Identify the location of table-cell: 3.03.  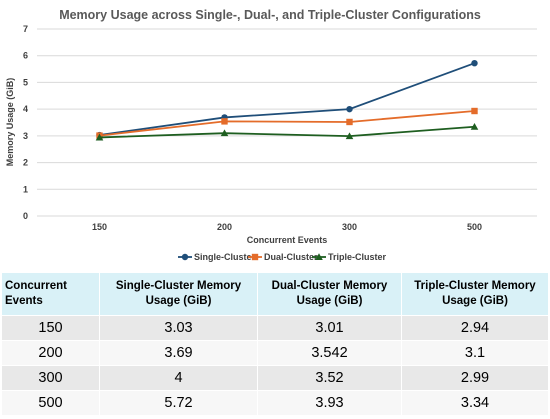
(178, 328).